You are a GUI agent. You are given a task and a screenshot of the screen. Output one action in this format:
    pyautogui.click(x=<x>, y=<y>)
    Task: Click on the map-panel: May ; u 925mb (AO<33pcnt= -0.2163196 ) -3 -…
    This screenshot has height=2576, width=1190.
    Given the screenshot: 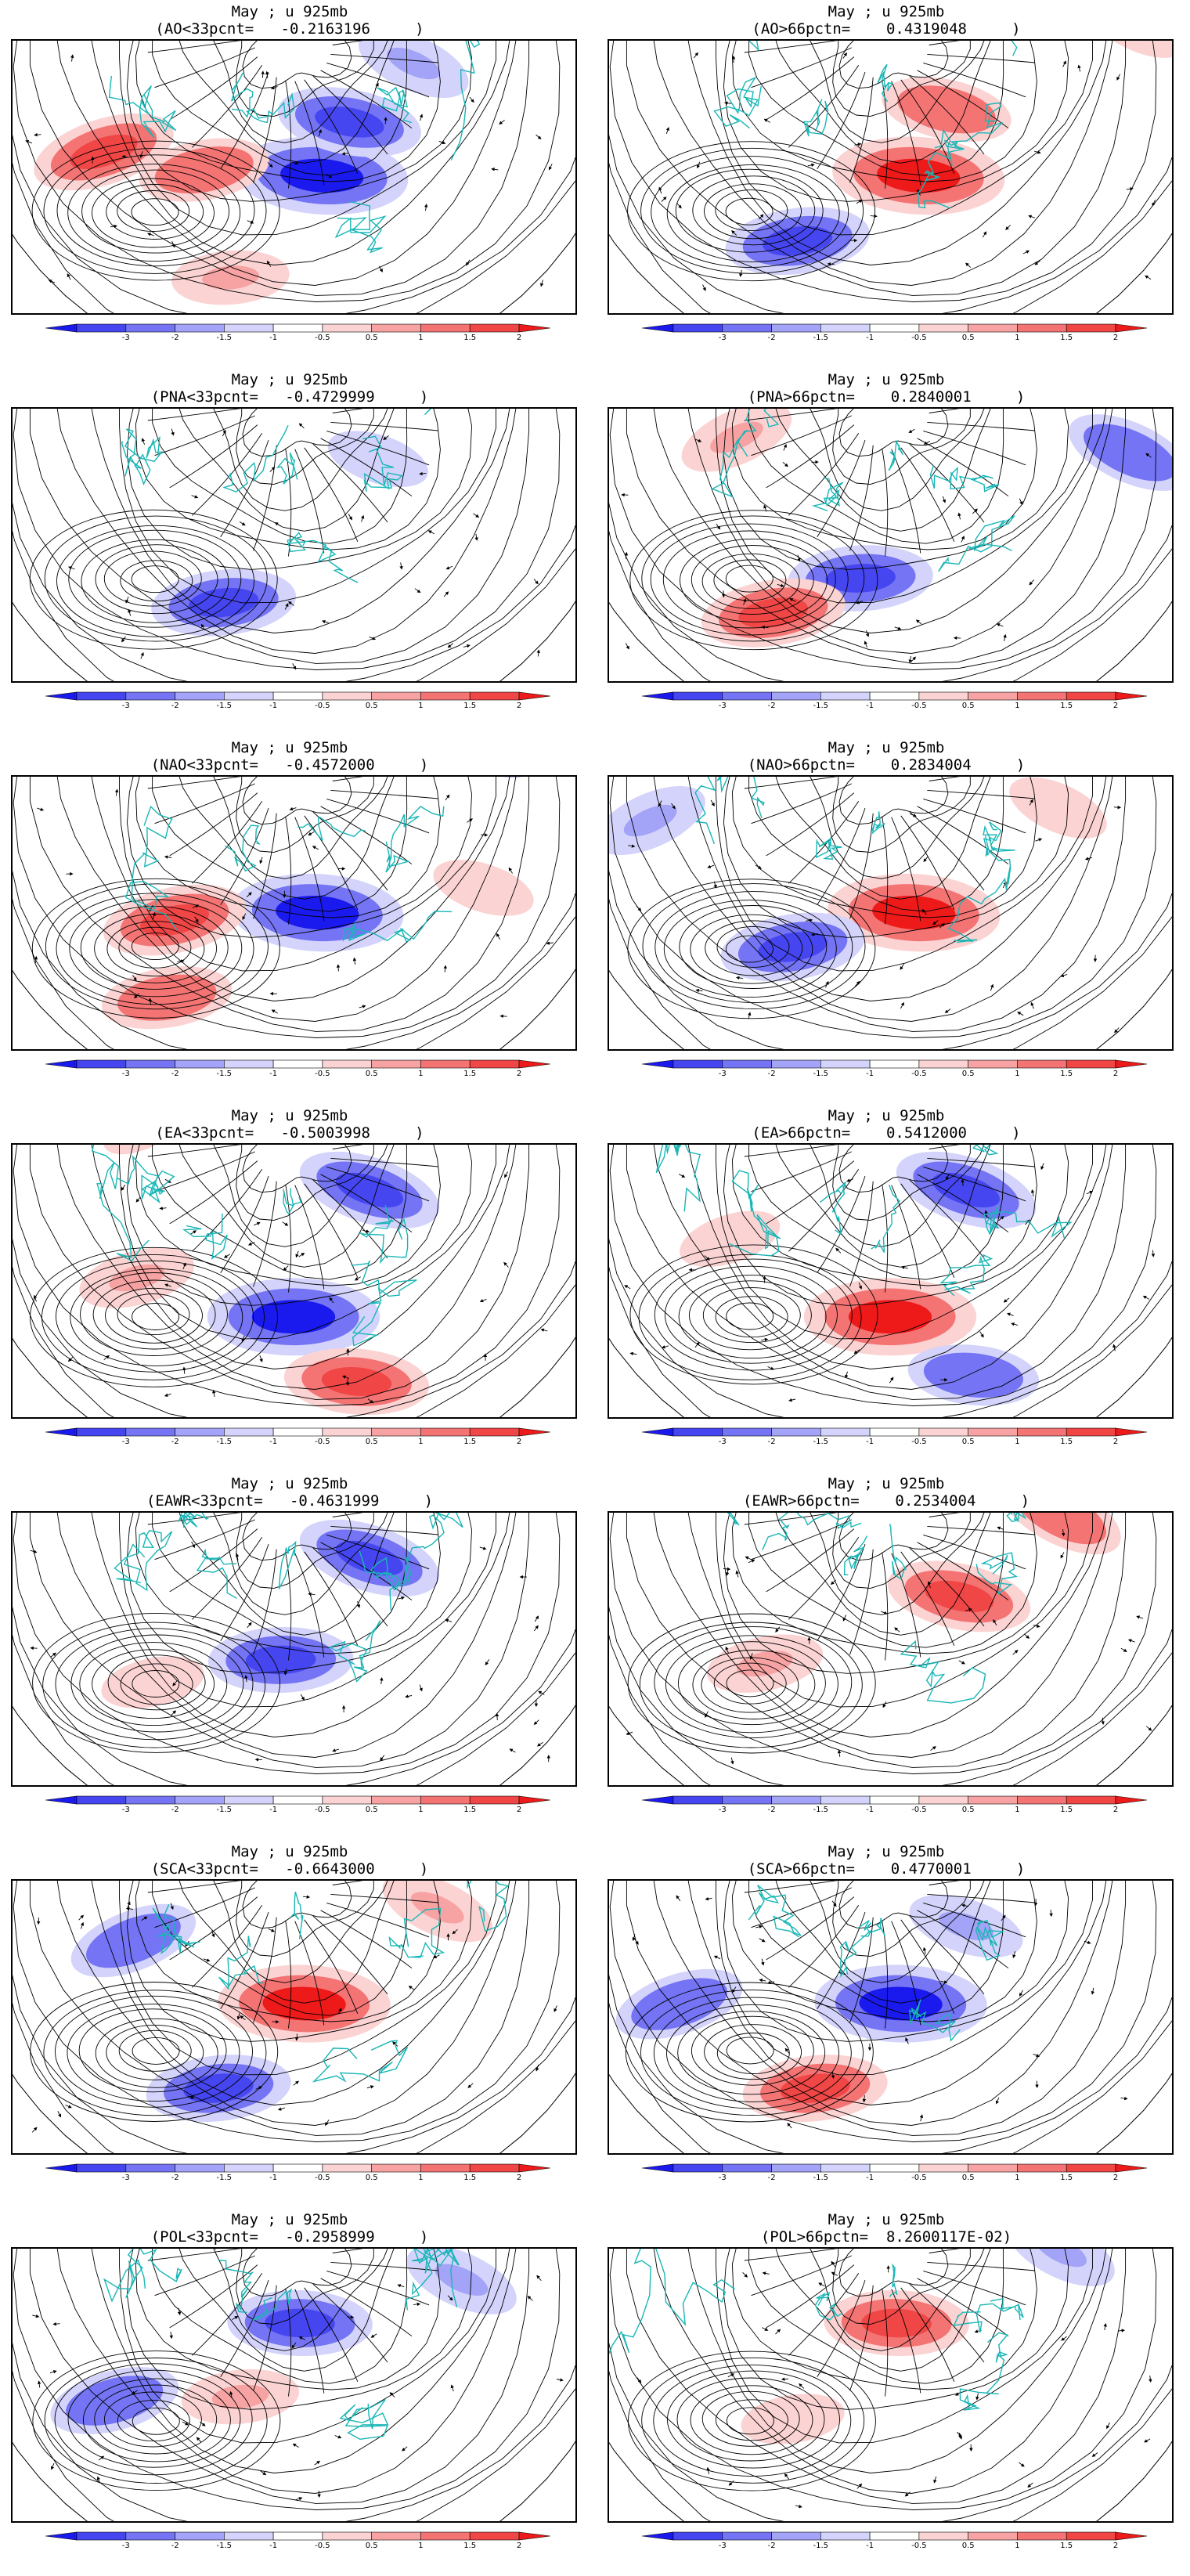 What is the action you would take?
    pyautogui.click(x=289, y=184)
    